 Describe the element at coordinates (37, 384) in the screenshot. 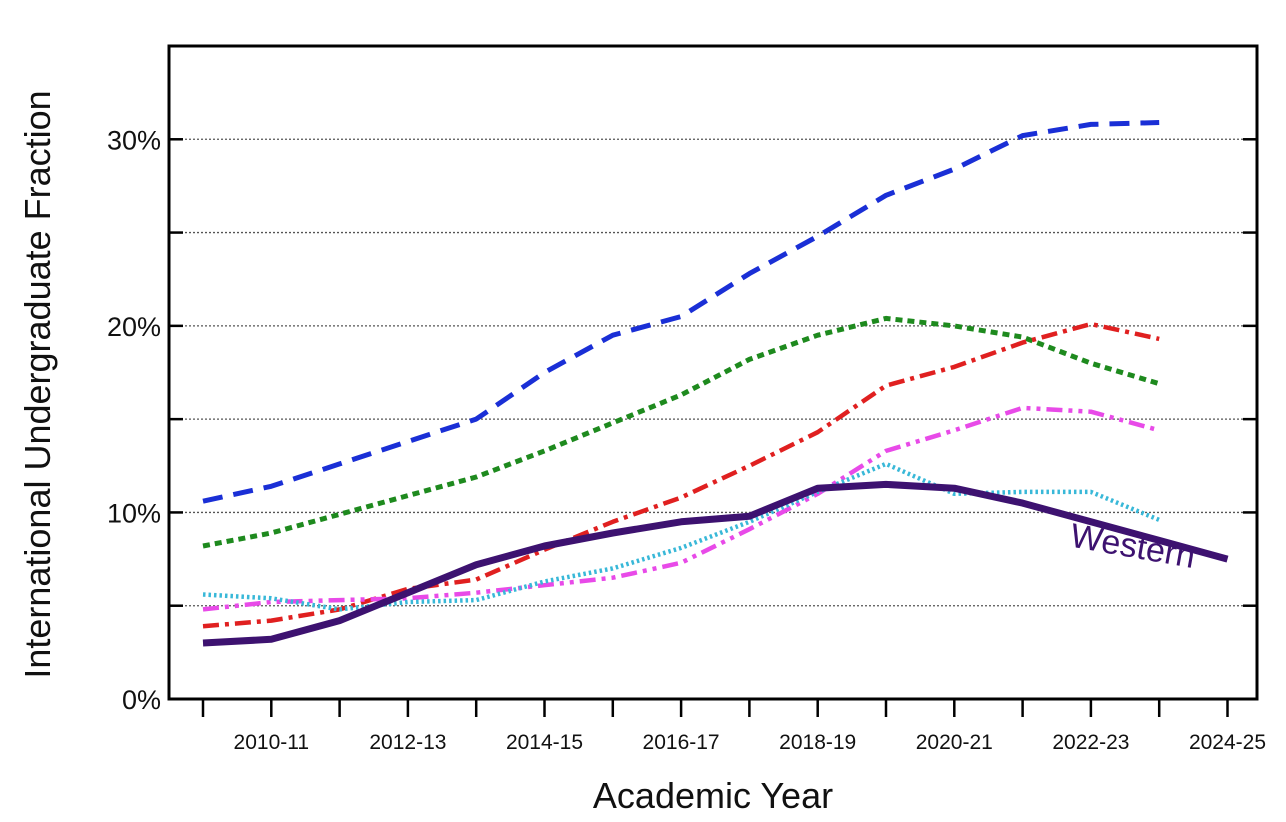

I see `y-axis-title: International Undergraduate Fraction` at that location.